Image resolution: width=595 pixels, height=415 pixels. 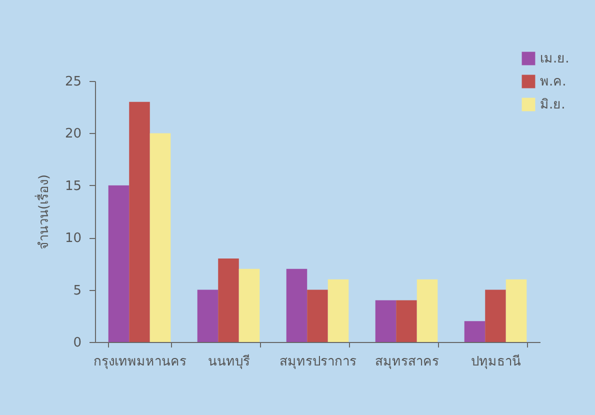 What do you see at coordinates (318, 362) in the screenshot?
I see `x-tick-label: สมุทรปราการ` at bounding box center [318, 362].